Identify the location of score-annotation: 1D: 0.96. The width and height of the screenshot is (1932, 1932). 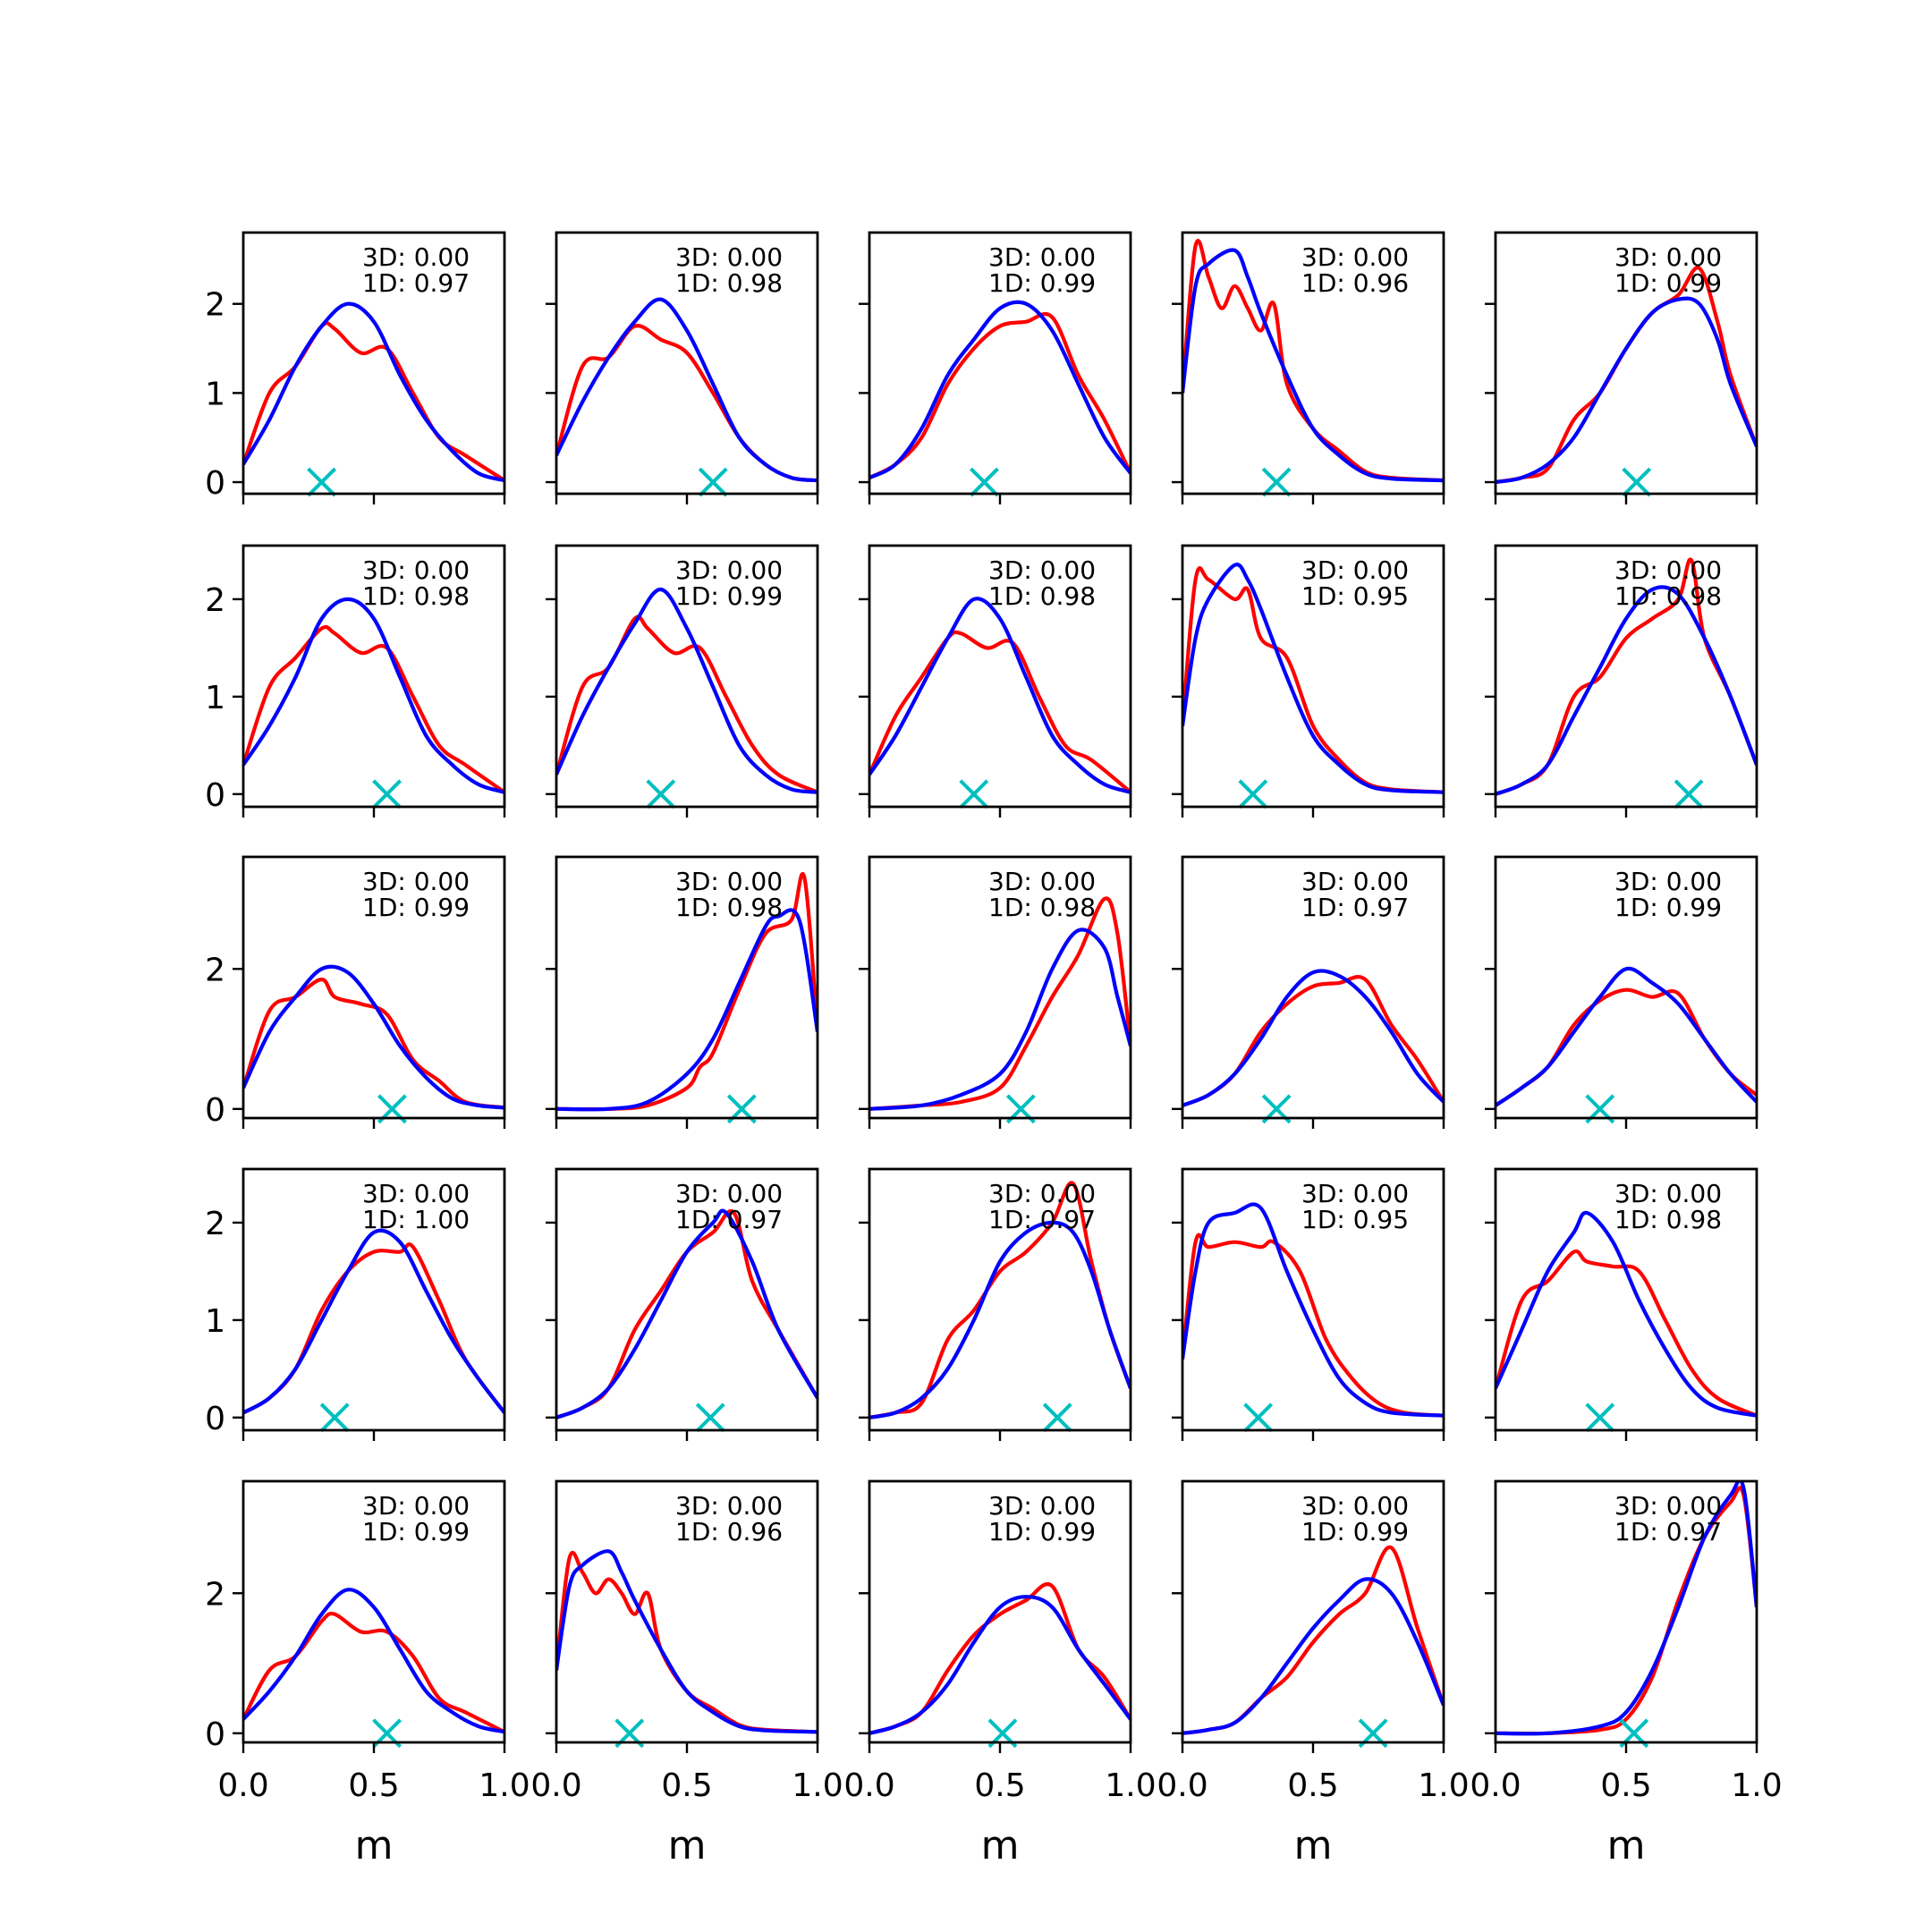
(729, 1531).